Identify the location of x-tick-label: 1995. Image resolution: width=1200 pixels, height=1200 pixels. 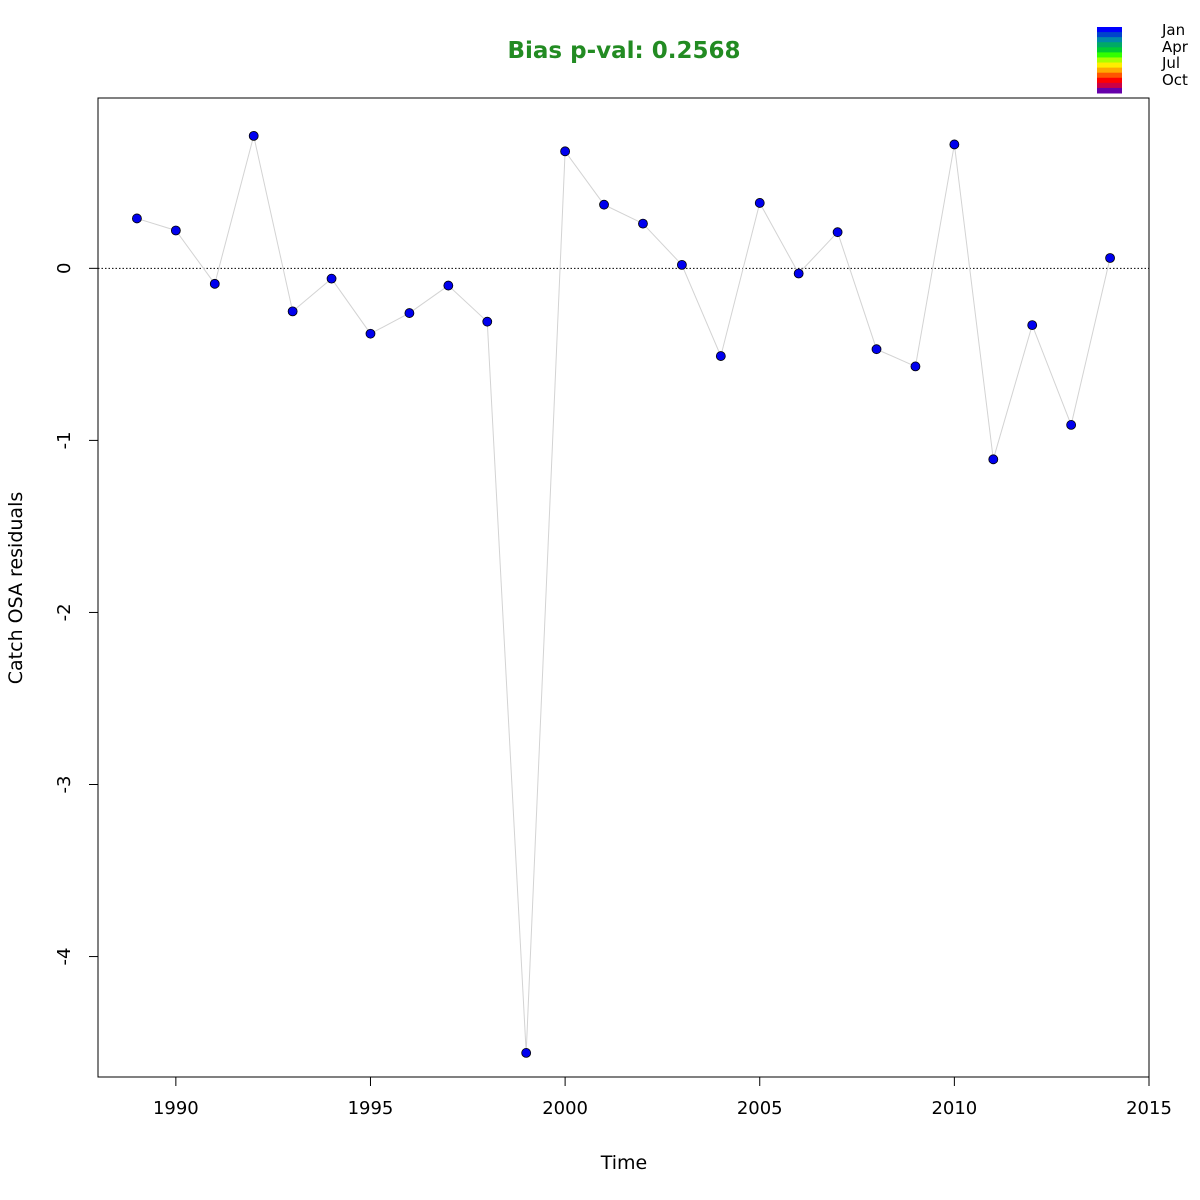
(371, 1108).